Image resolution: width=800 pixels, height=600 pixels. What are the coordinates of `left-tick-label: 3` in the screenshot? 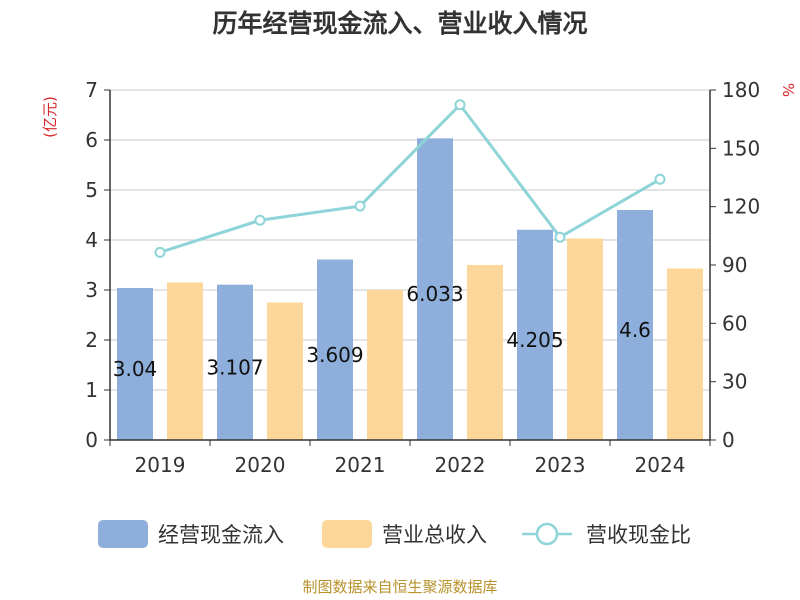 It's located at (91, 290).